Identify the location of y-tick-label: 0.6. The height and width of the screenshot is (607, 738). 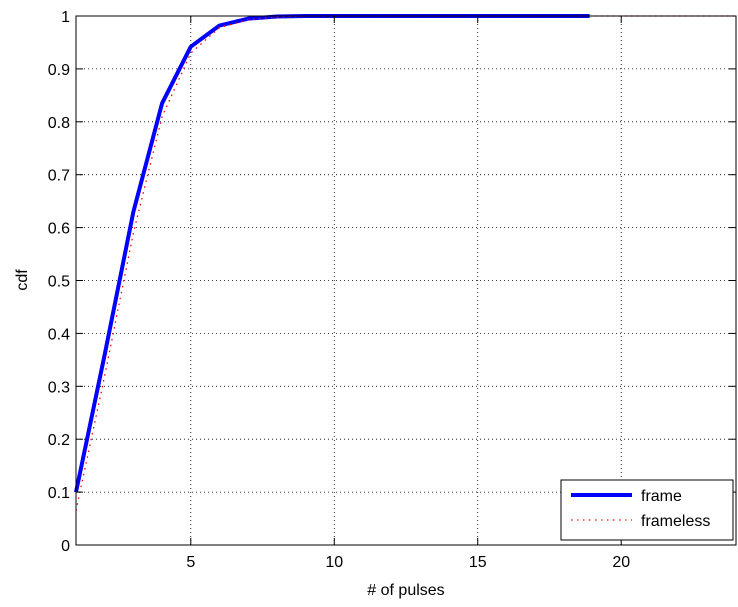
(59, 229).